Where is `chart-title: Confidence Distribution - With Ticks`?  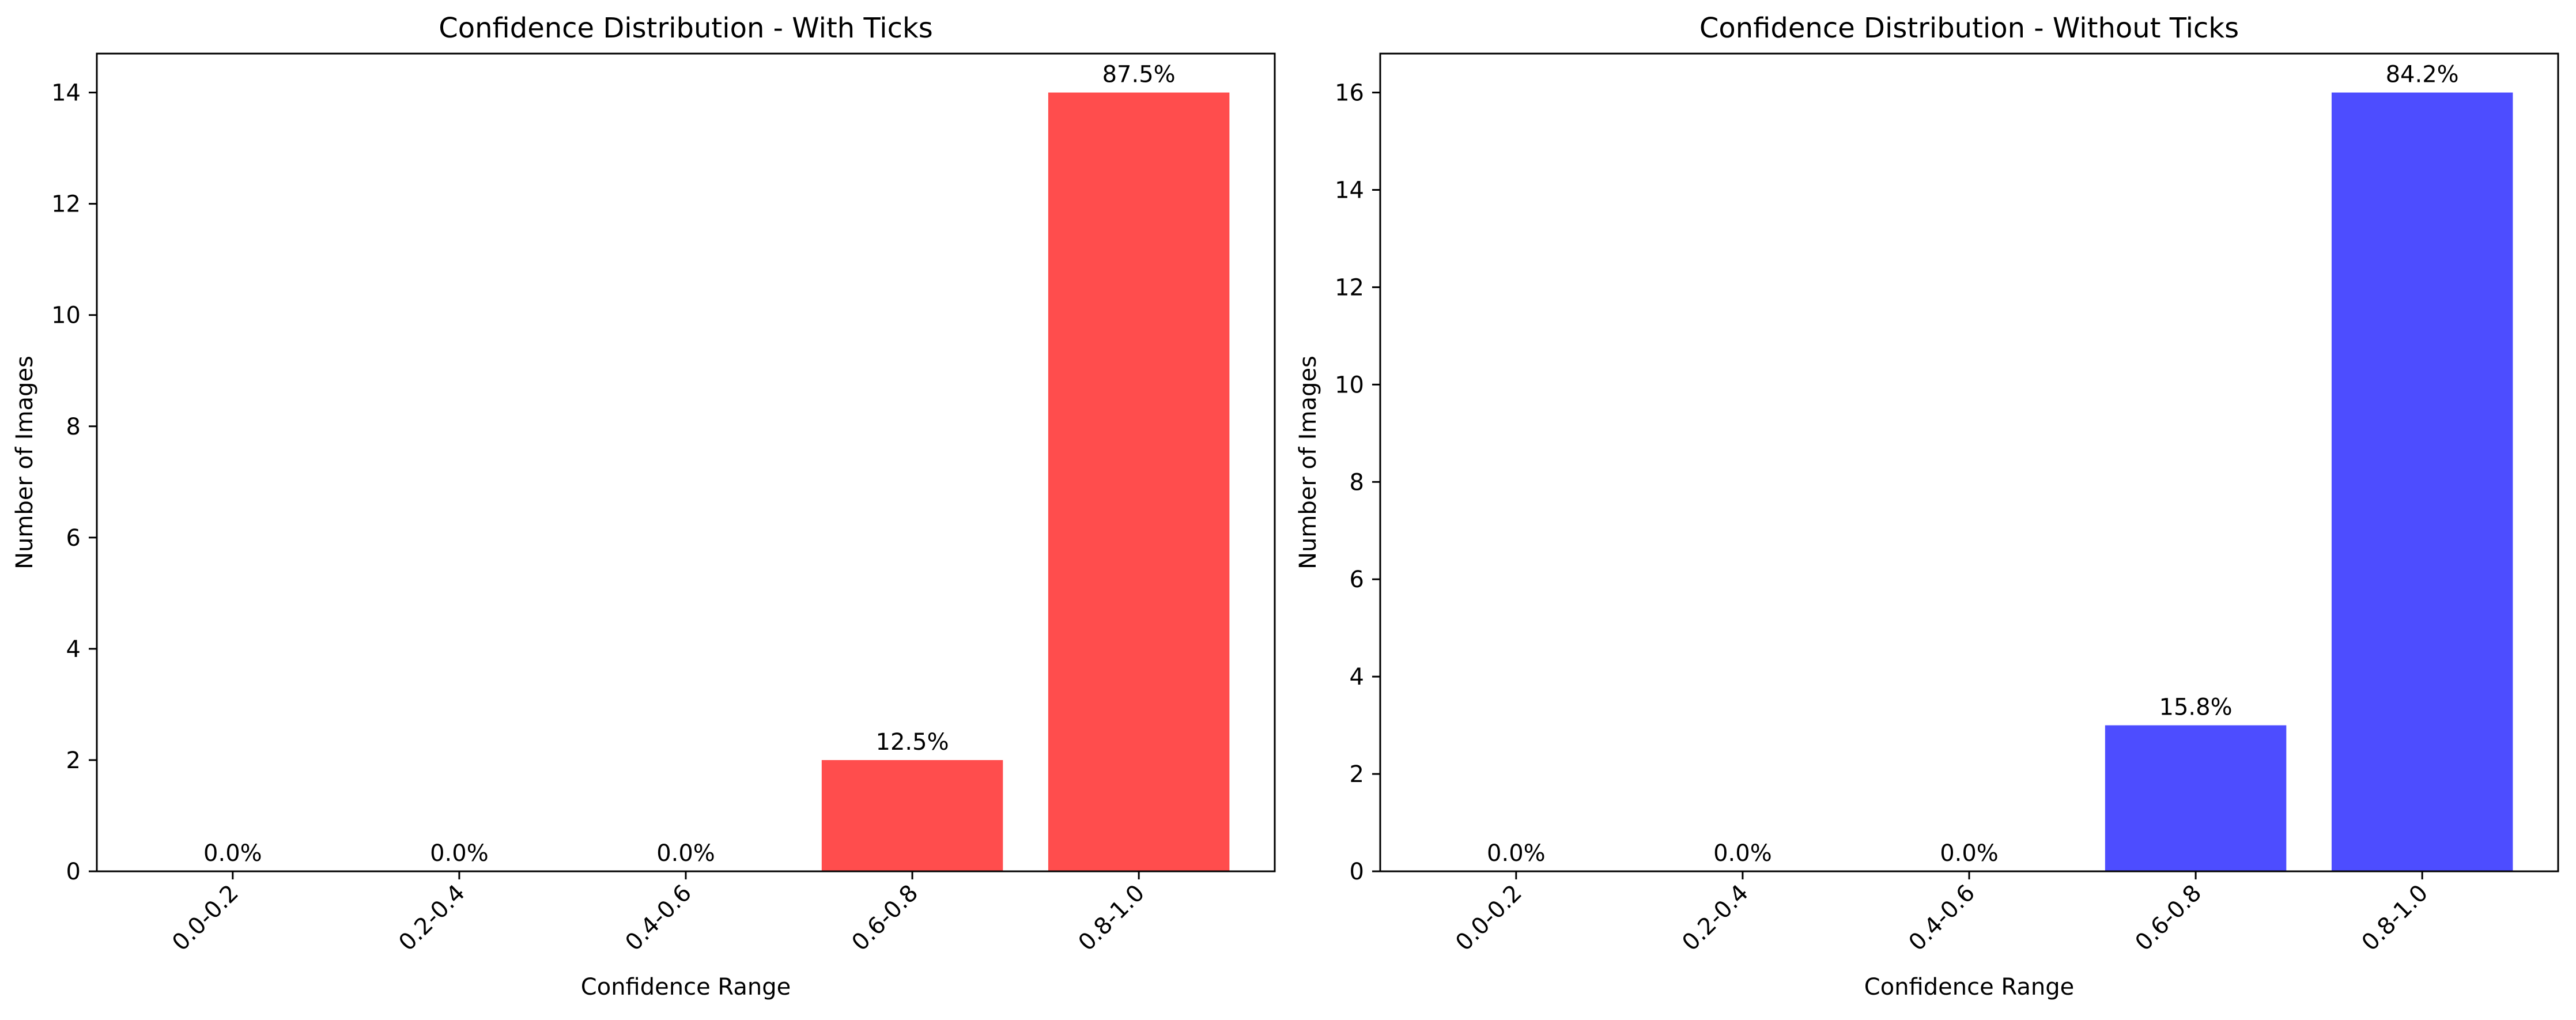
chart-title: Confidence Distribution - With Ticks is located at coordinates (686, 28).